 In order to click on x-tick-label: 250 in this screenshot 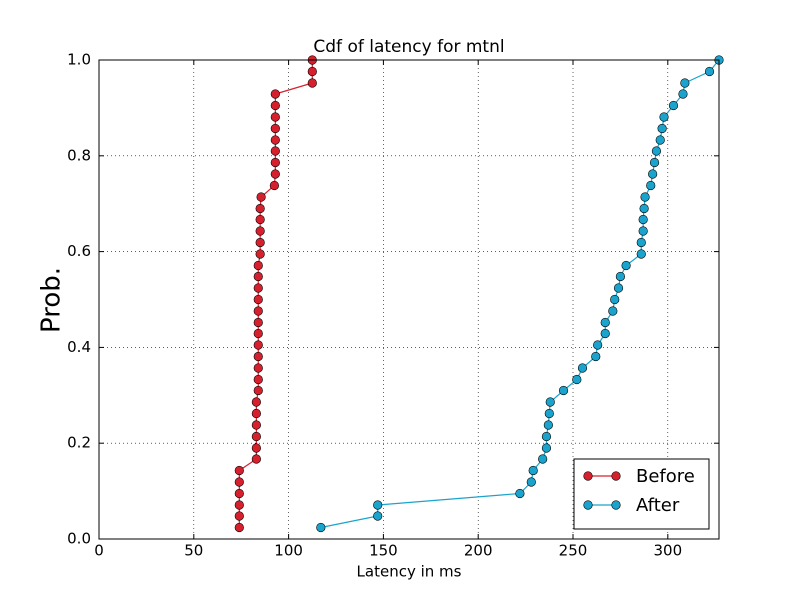, I will do `click(573, 551)`.